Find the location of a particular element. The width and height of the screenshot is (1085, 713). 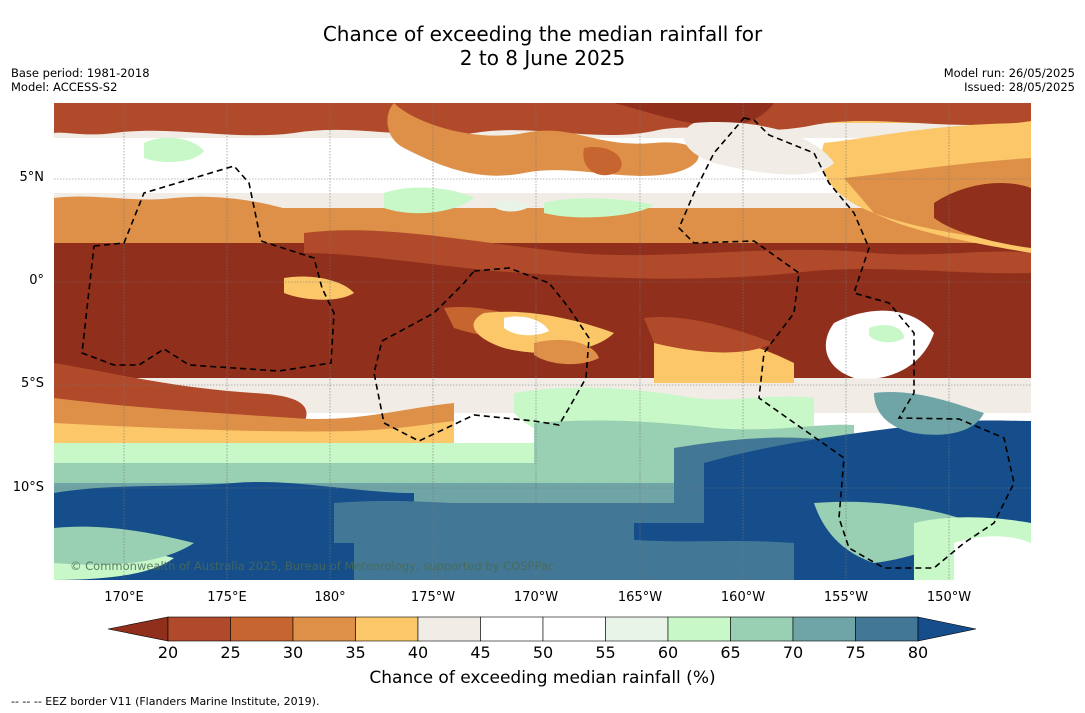

model-name: Model: ACCESS-S2 is located at coordinates (64, 87).